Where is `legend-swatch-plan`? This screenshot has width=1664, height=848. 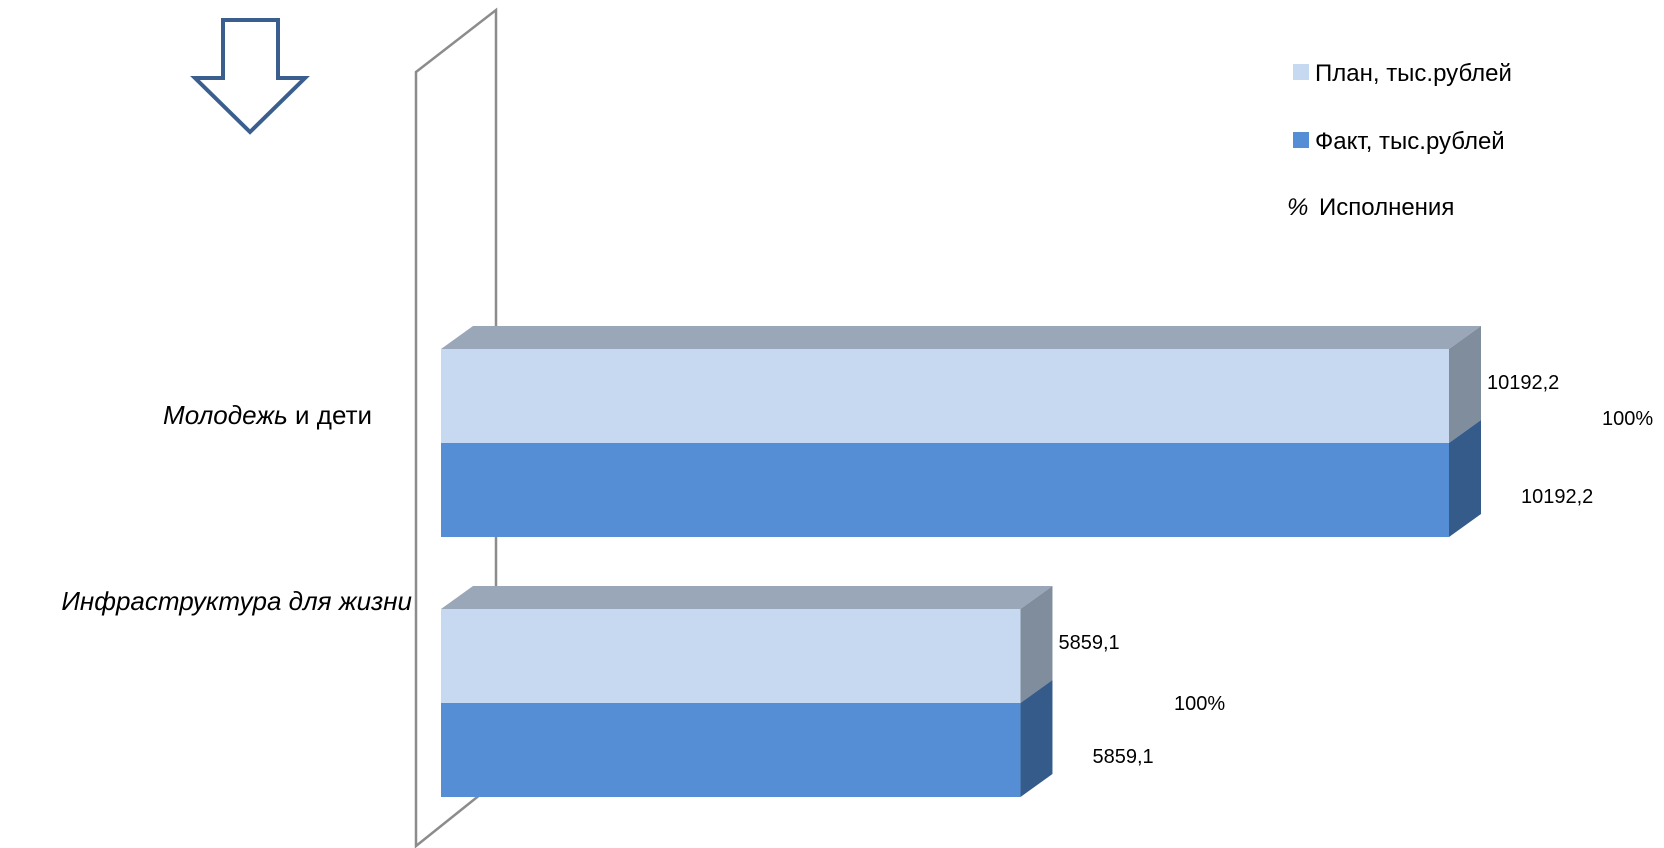
legend-swatch-plan is located at coordinates (1301, 72).